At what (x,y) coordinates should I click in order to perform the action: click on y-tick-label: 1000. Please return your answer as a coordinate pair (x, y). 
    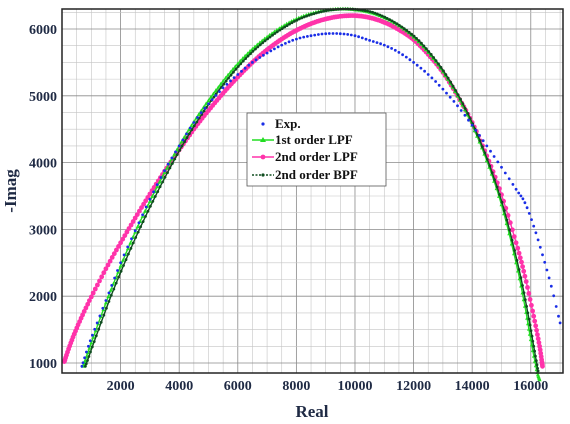
    Looking at the image, I should click on (43, 364).